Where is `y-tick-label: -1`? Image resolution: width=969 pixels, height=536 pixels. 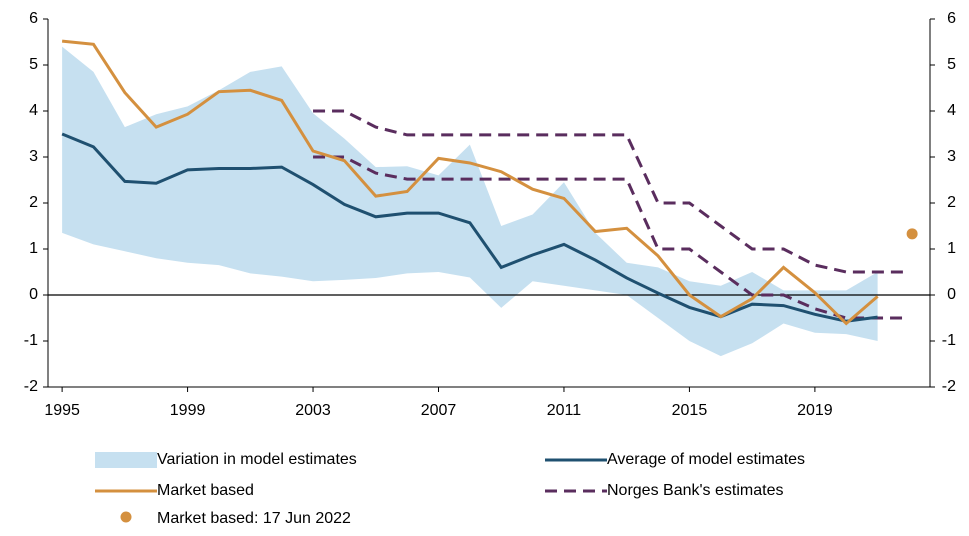 y-tick-label: -1 is located at coordinates (31, 340).